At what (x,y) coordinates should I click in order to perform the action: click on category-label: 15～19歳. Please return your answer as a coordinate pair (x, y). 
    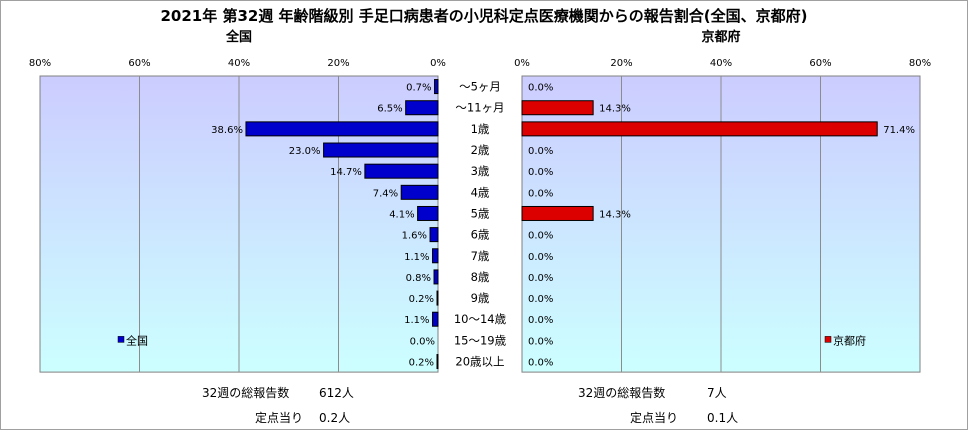
    Looking at the image, I should click on (480, 340).